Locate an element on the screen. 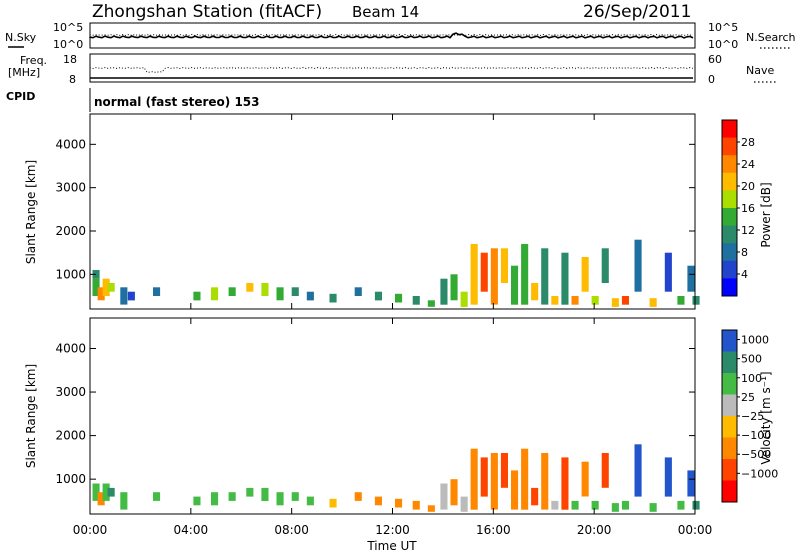  velocity-colorbar-label: −1000 is located at coordinates (759, 473).